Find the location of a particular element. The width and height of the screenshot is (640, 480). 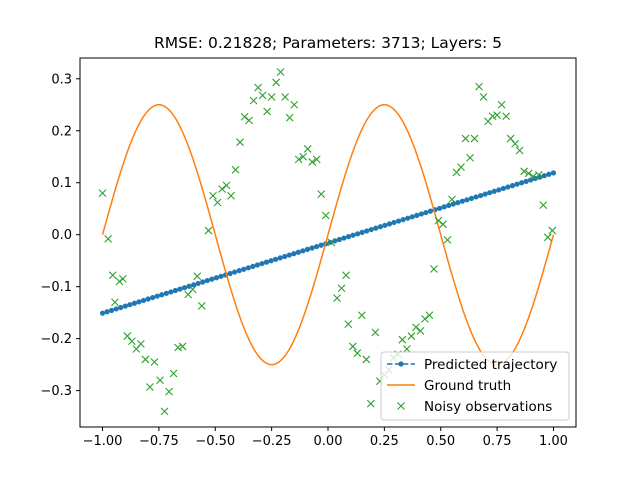

x-tick-label: 0.00 is located at coordinates (328, 441).